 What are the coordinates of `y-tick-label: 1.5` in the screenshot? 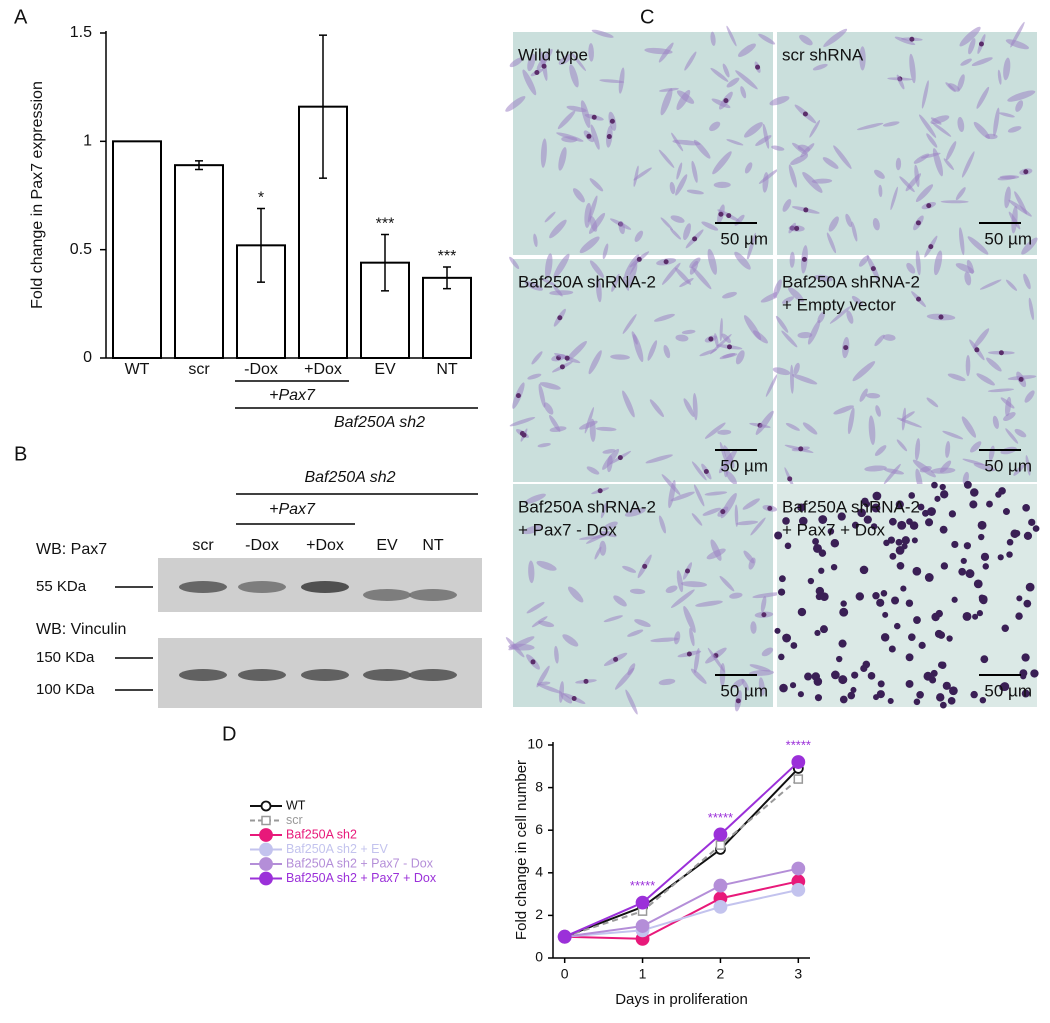 It's located at (81, 32).